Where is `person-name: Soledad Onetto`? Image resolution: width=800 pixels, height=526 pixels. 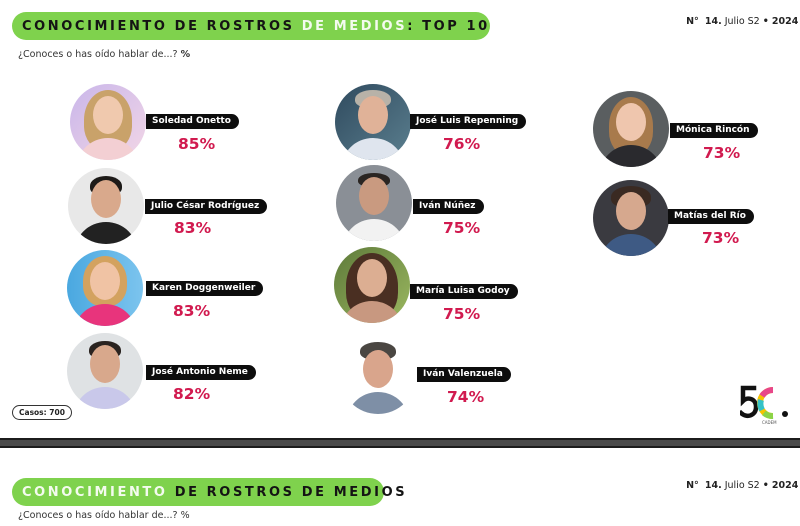
person-name: Soledad Onetto is located at coordinates (192, 121).